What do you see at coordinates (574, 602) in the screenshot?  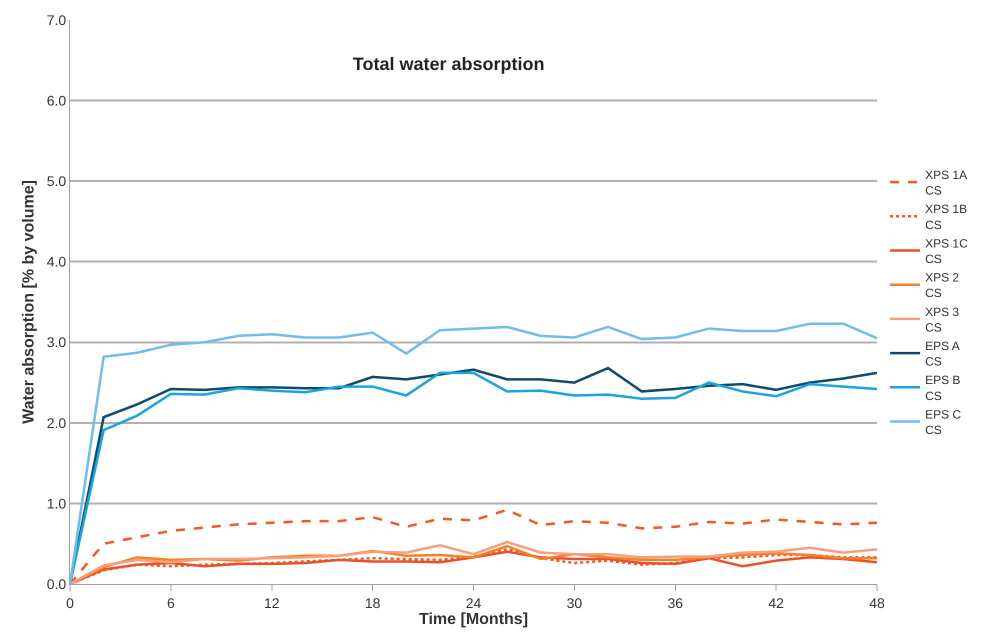 I see `x-tick-label: 30` at bounding box center [574, 602].